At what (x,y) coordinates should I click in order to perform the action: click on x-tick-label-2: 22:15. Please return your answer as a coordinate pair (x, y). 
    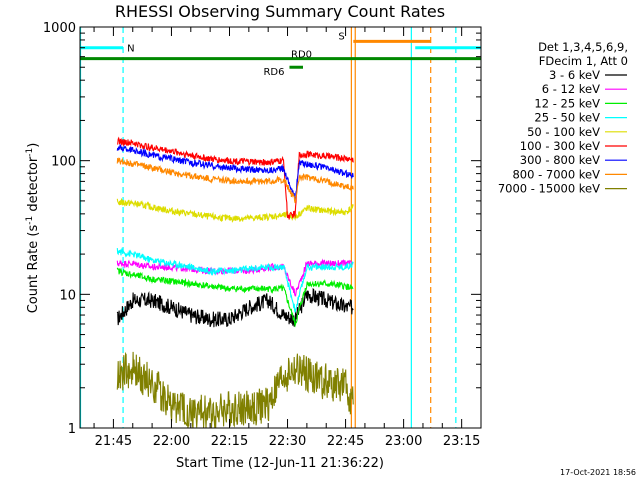
    Looking at the image, I should click on (229, 441).